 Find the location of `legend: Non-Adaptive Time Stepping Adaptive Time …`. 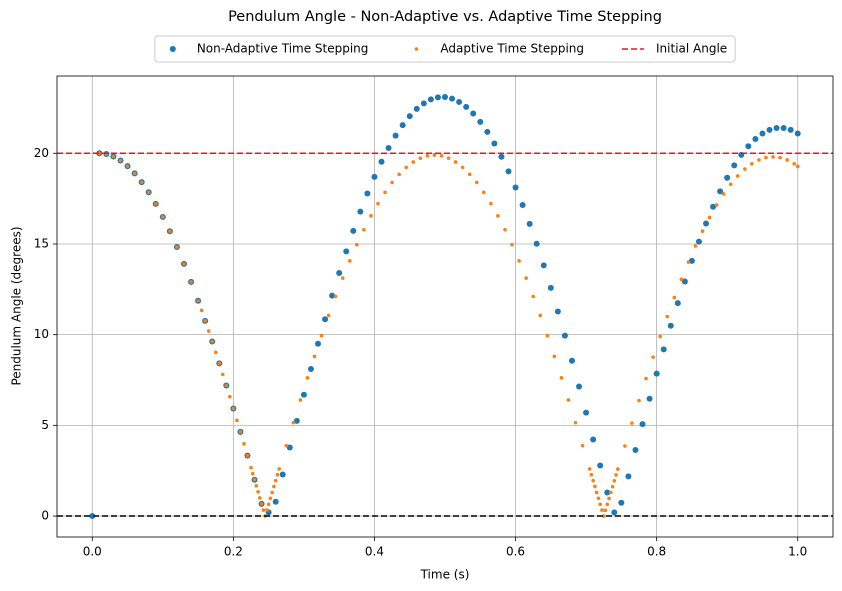

legend: Non-Adaptive Time Stepping Adaptive Time … is located at coordinates (445, 49).